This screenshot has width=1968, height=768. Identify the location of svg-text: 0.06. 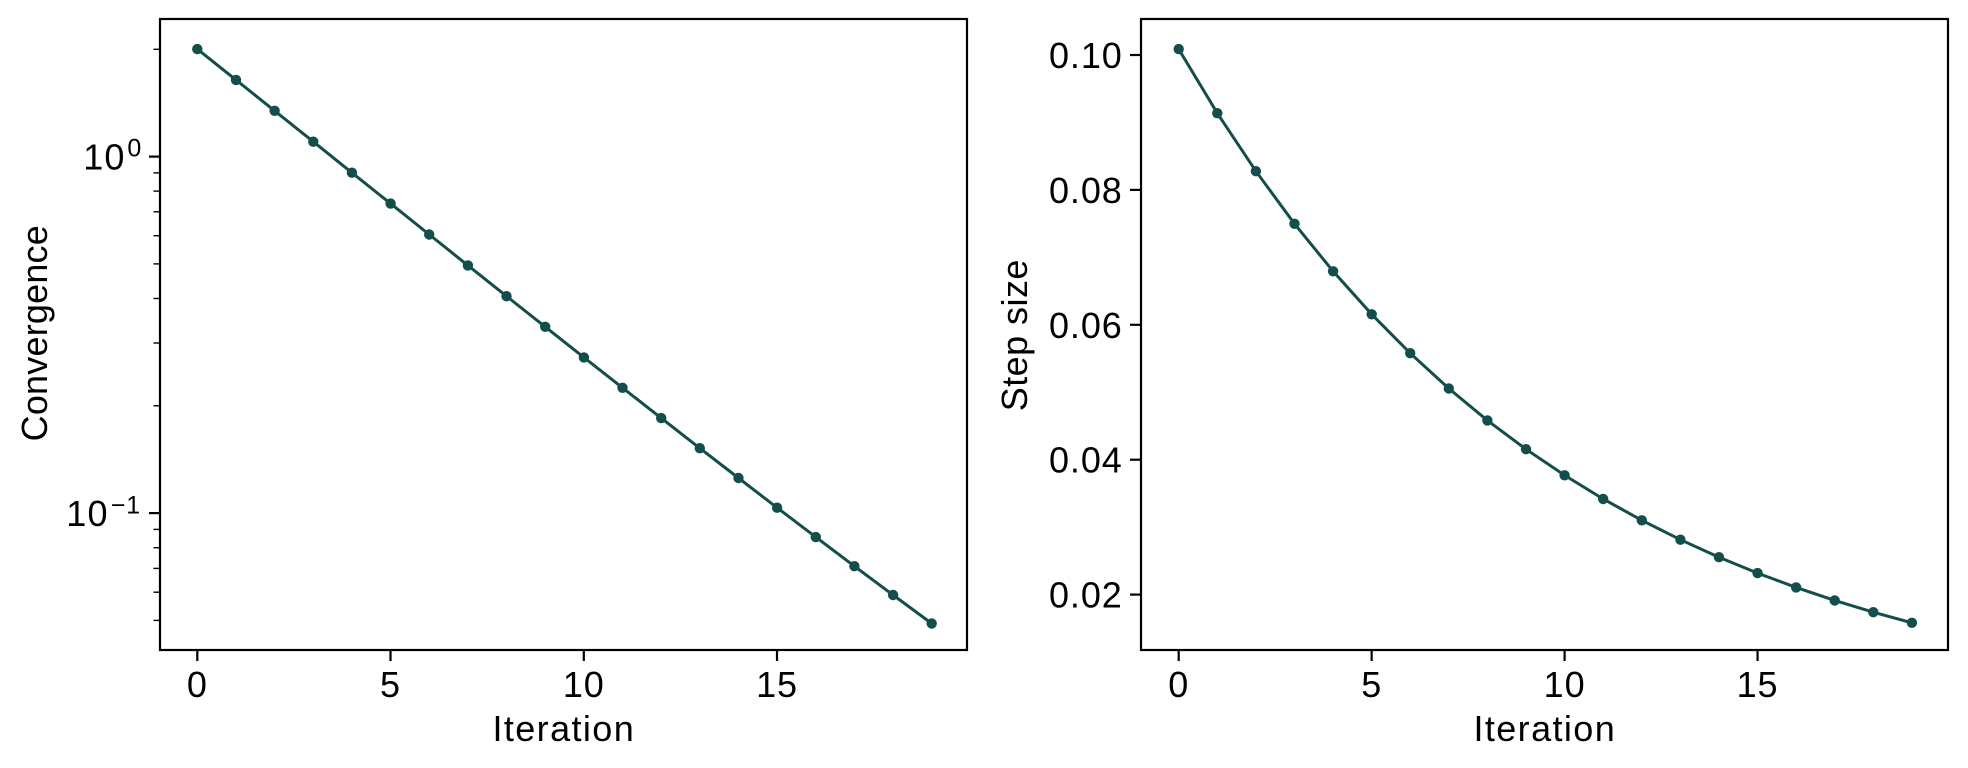
(1086, 325).